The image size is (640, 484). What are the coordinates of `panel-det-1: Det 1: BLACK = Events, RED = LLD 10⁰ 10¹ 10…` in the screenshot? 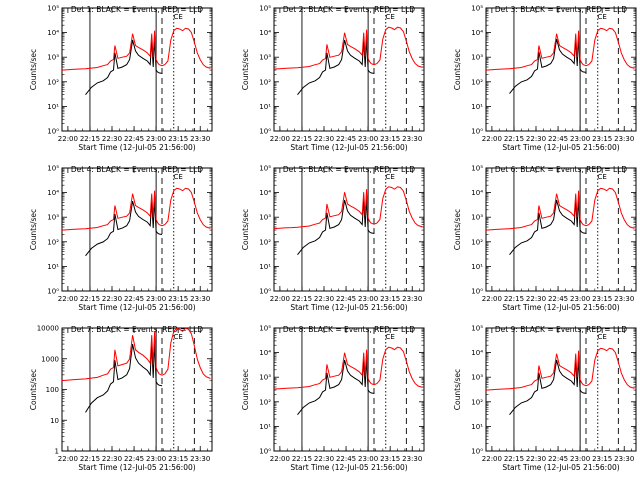 It's located at (121, 78).